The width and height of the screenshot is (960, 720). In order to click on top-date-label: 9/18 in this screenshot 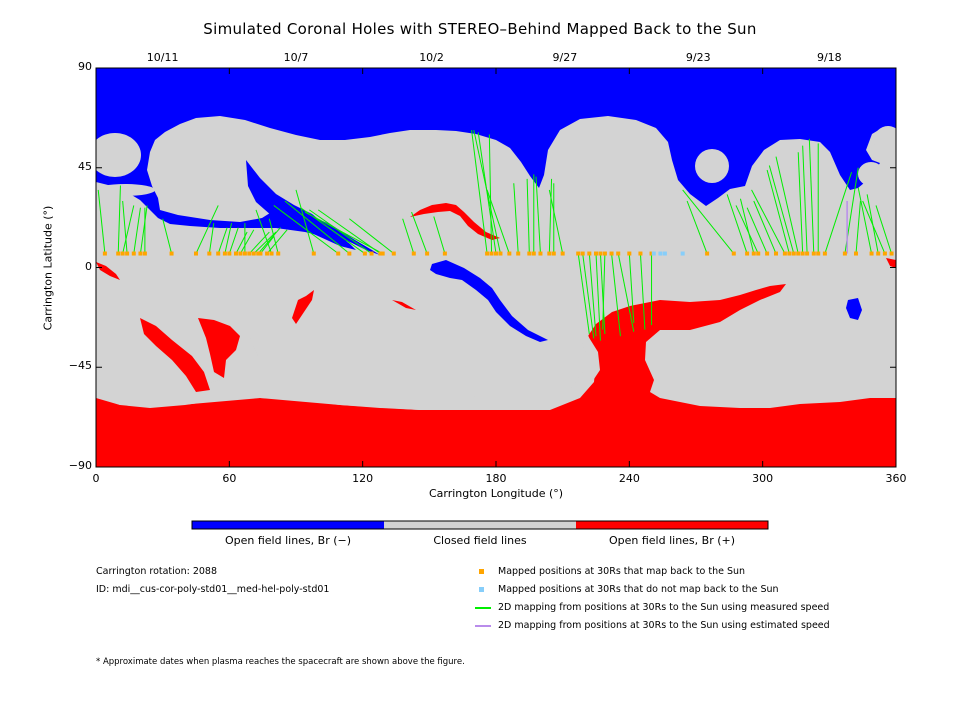, I will do `click(829, 57)`.